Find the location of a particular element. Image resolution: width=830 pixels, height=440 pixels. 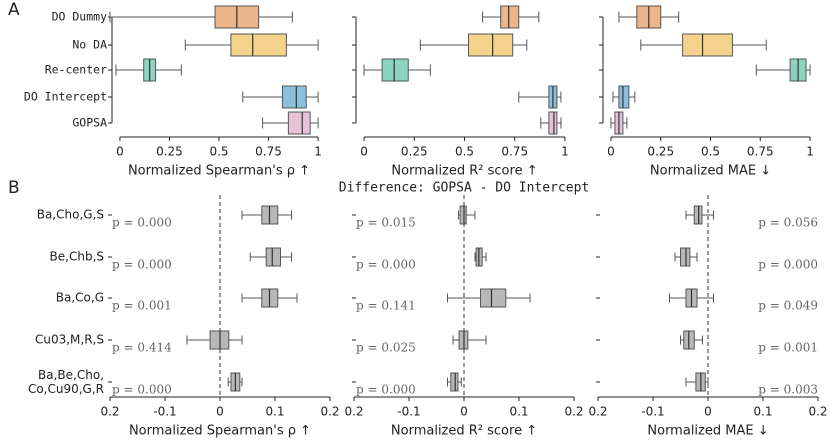

p-value: p = 0.056 is located at coordinates (788, 223).